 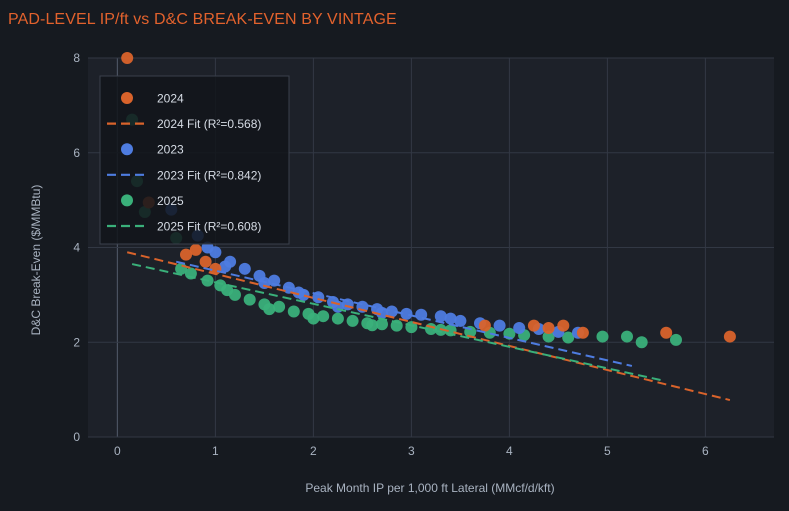 What do you see at coordinates (313, 451) in the screenshot?
I see `x-tick-label: 2` at bounding box center [313, 451].